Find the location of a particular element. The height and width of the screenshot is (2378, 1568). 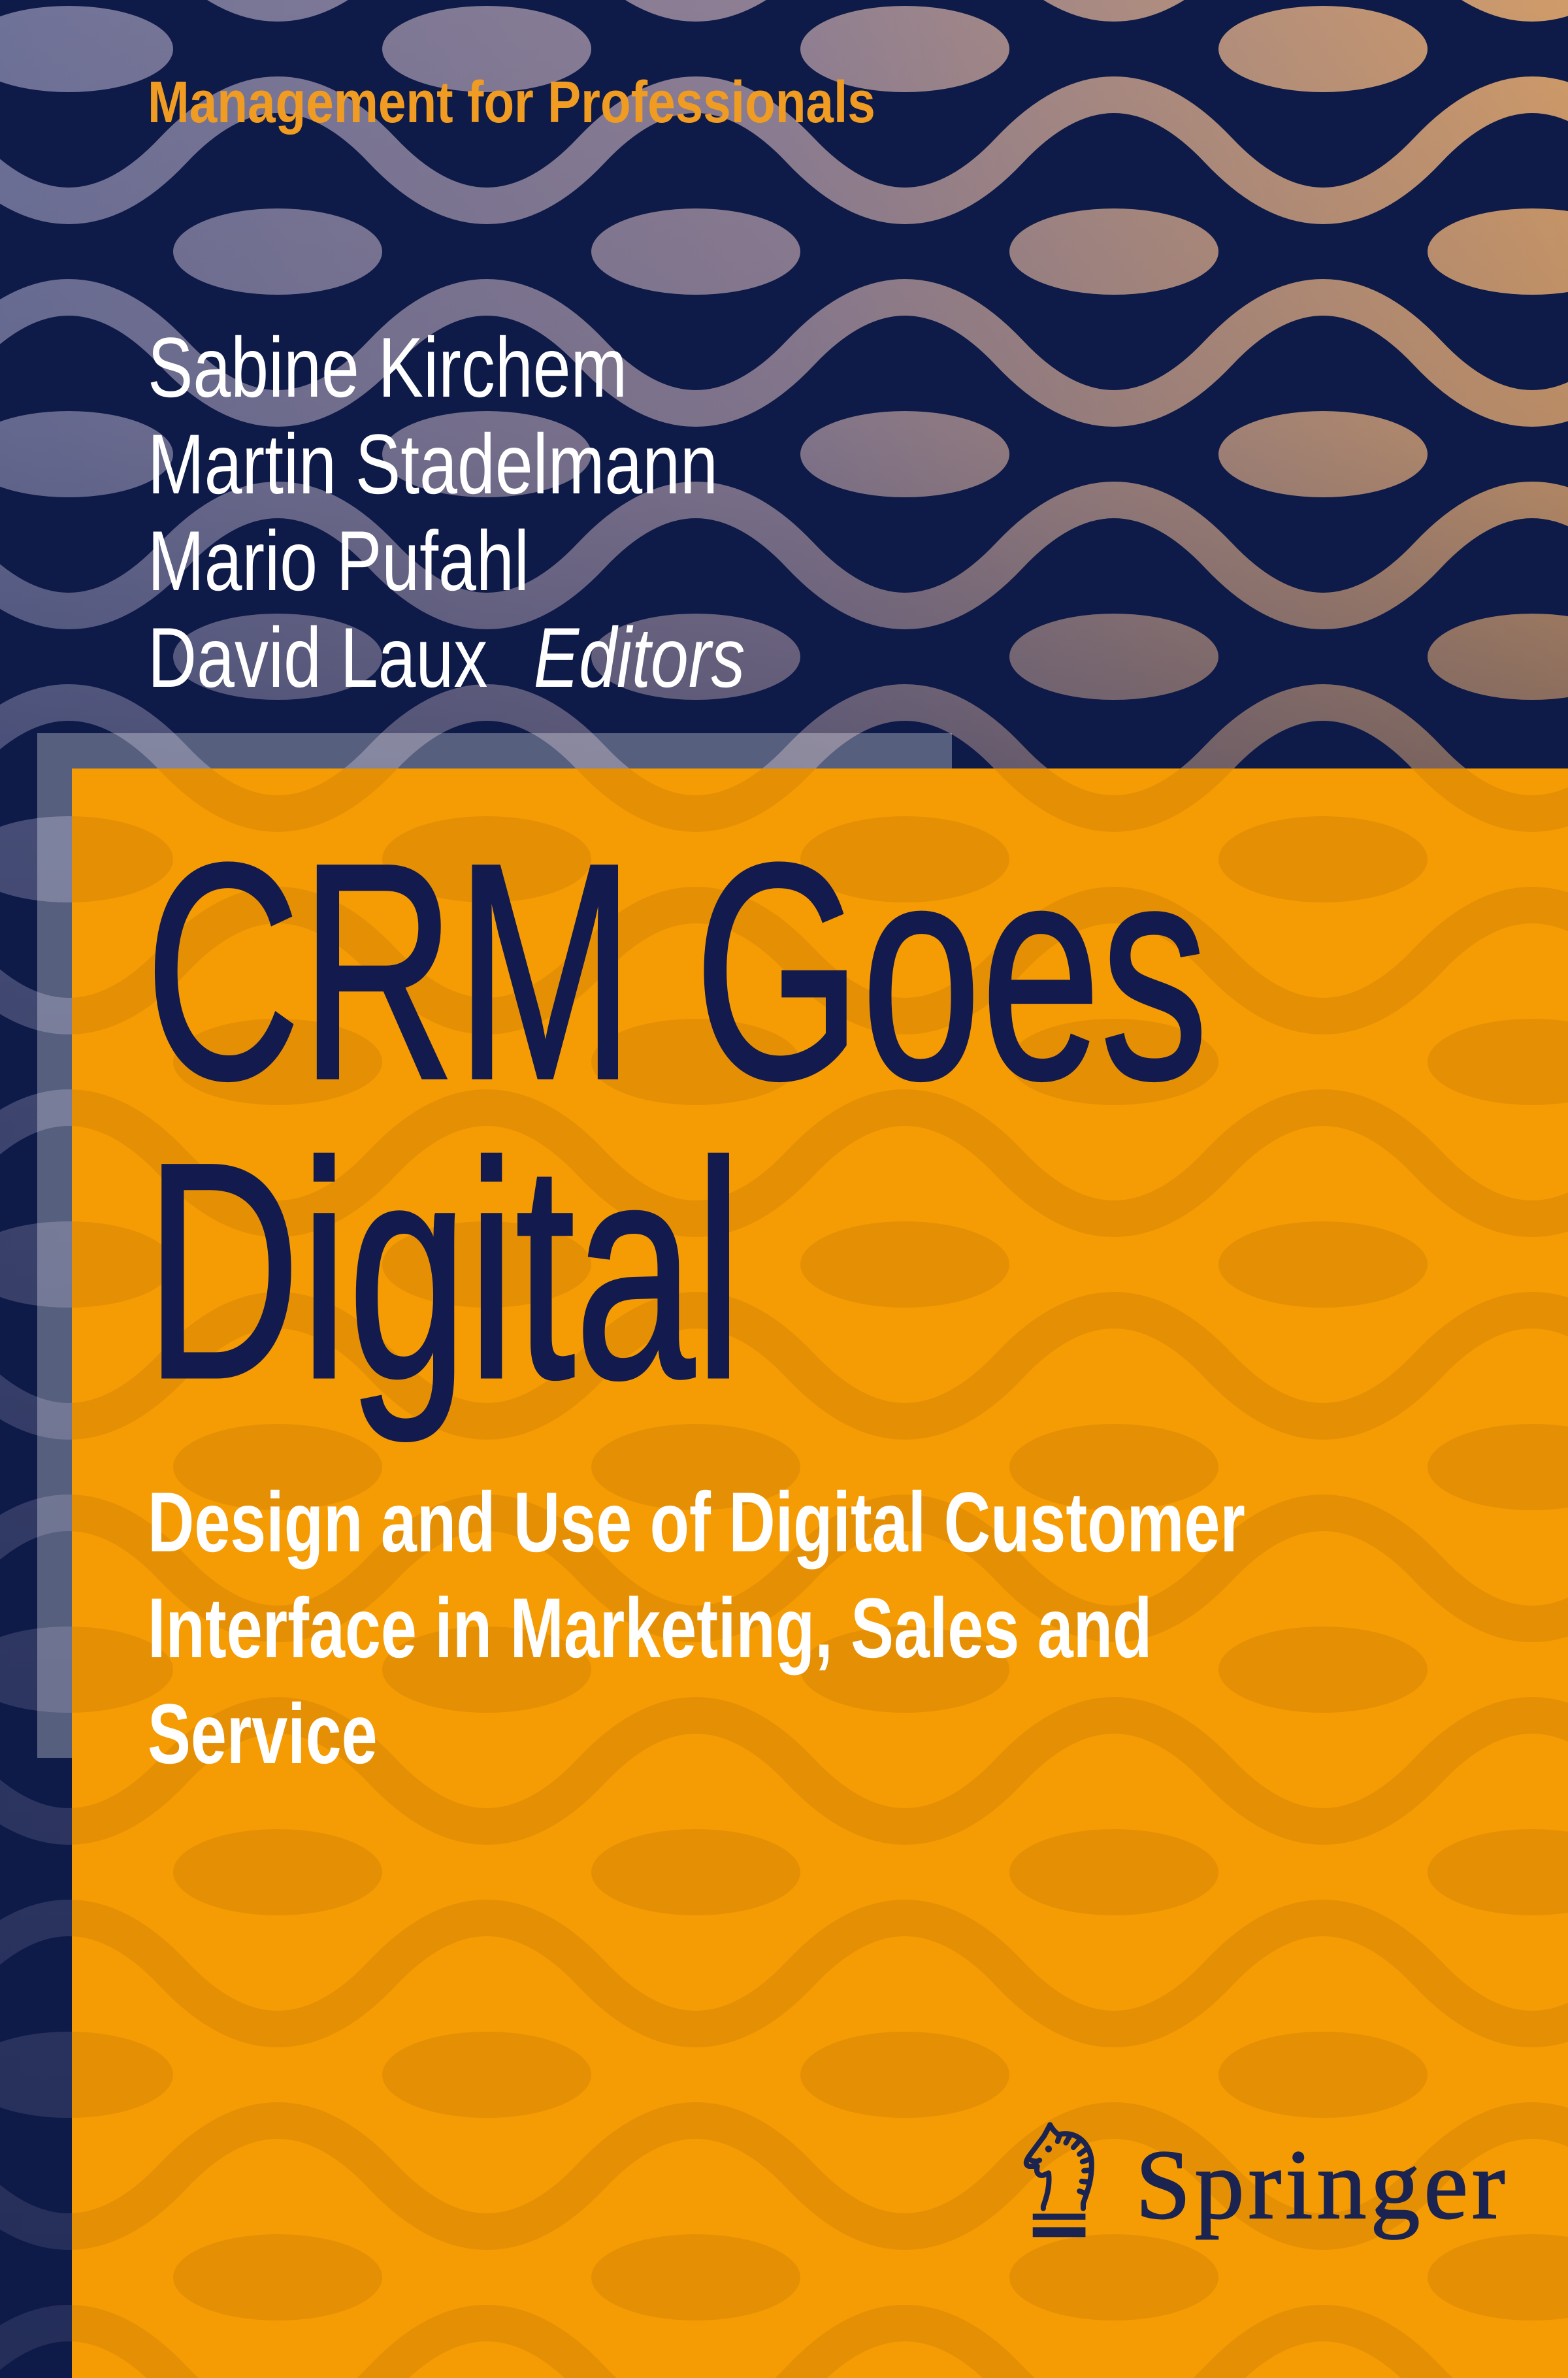

editor-name: Mario Pufahl is located at coordinates (338, 560).